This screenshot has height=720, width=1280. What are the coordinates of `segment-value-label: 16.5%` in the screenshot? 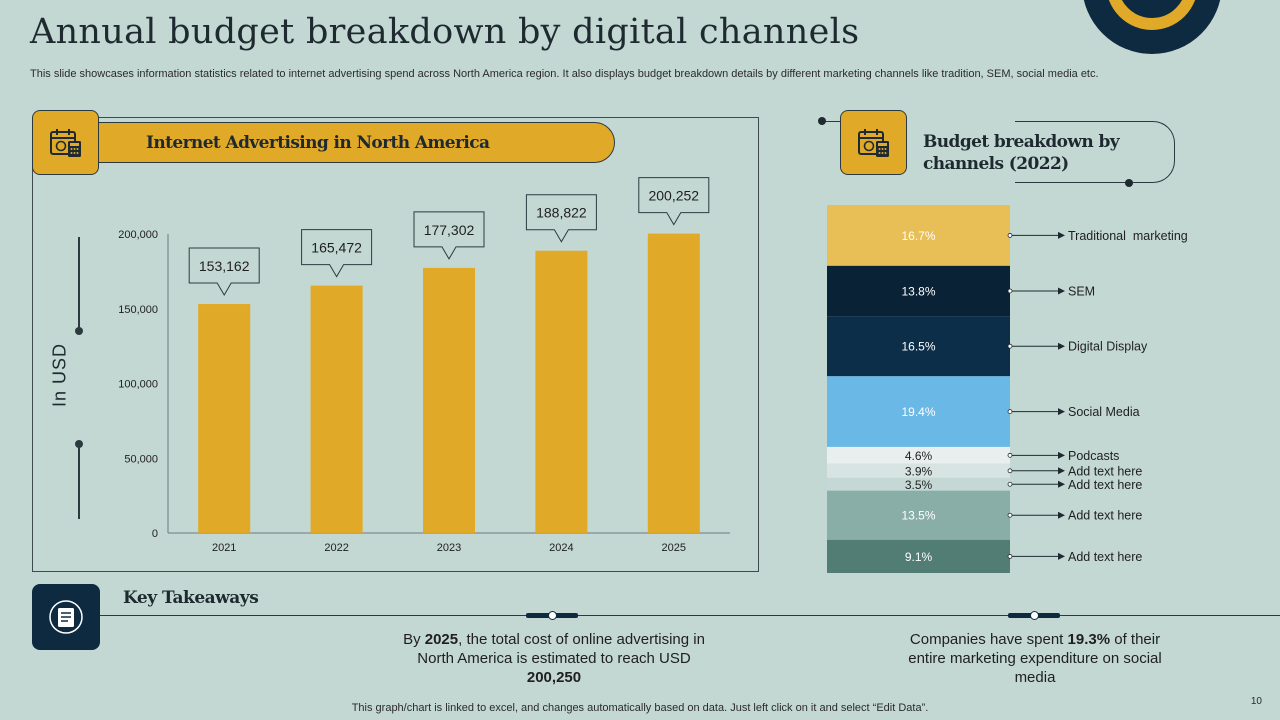 It's located at (918, 347).